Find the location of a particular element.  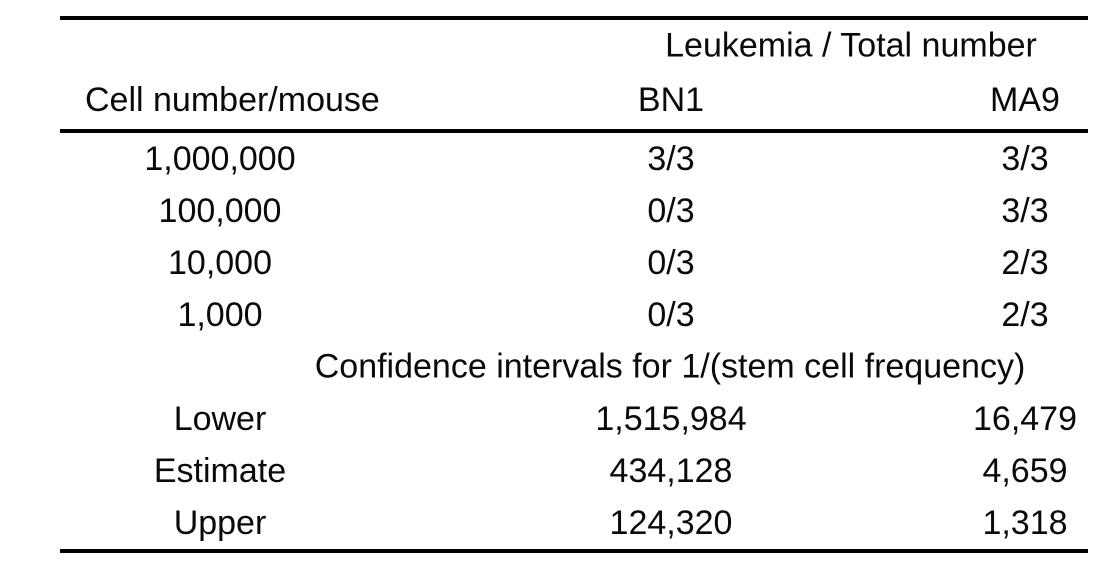

dose-cell: 1,000 is located at coordinates (220, 314).